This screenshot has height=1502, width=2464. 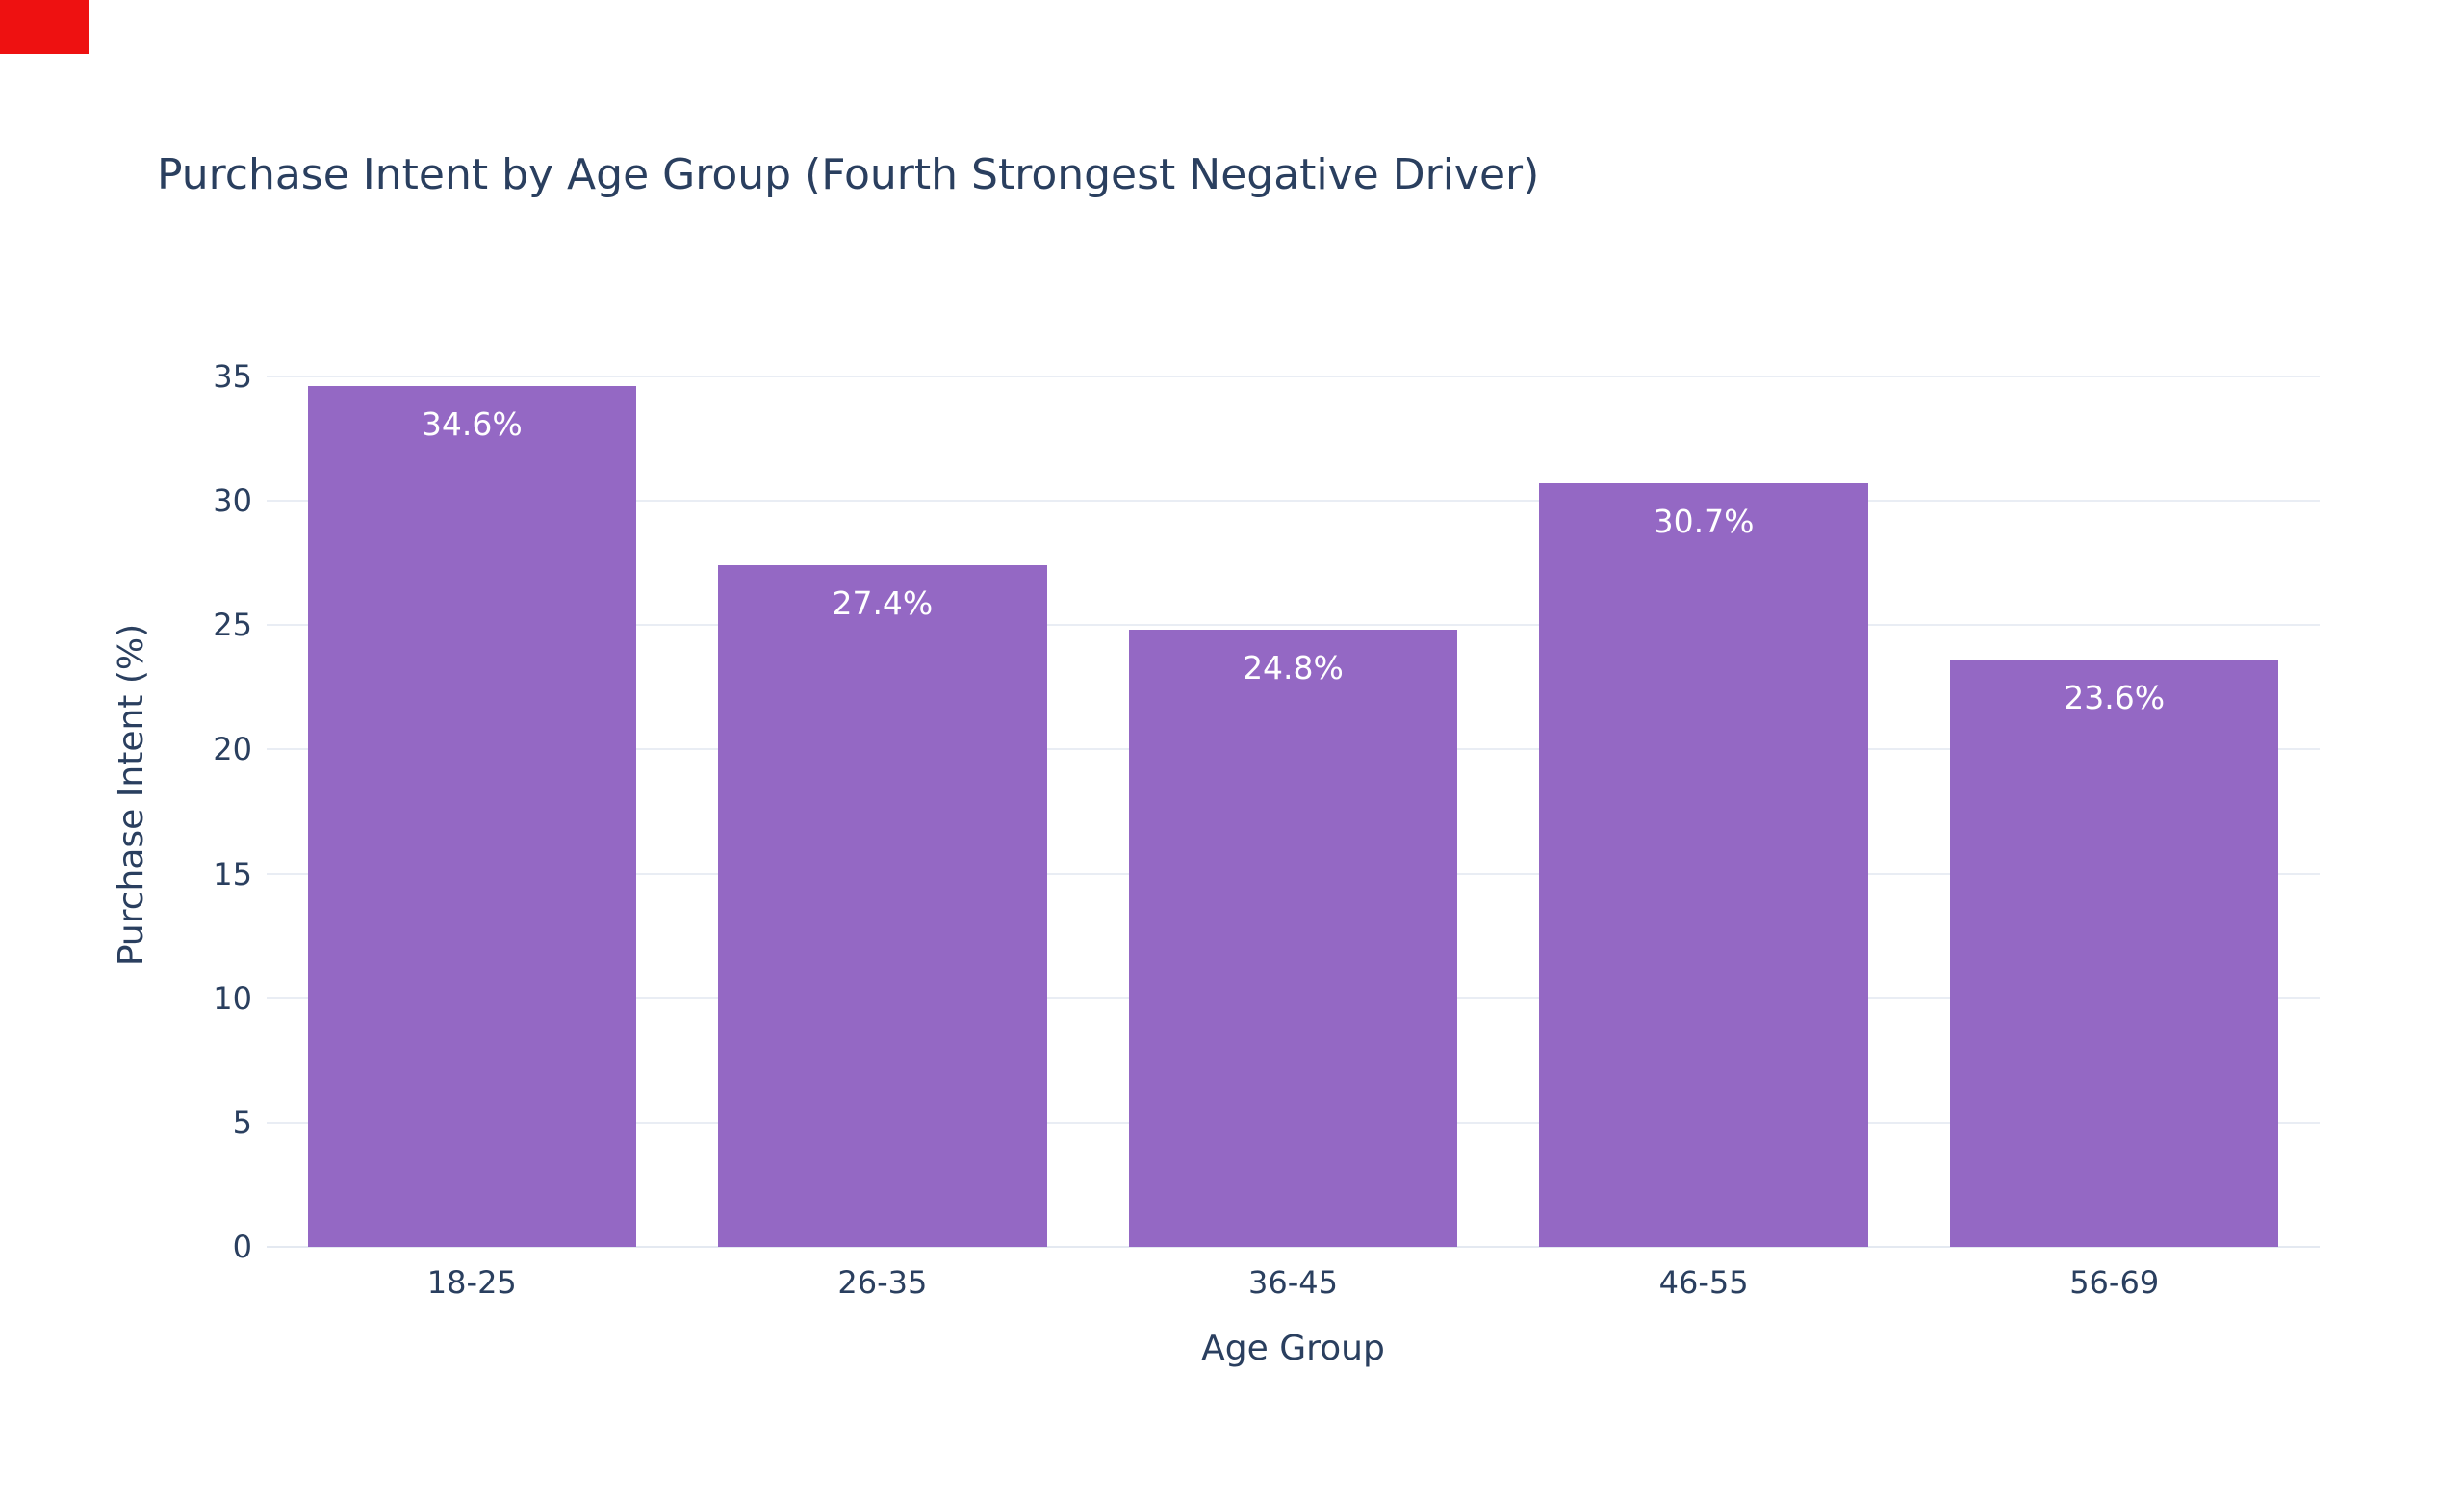 What do you see at coordinates (232, 749) in the screenshot?
I see `y-tick-label-20: 20` at bounding box center [232, 749].